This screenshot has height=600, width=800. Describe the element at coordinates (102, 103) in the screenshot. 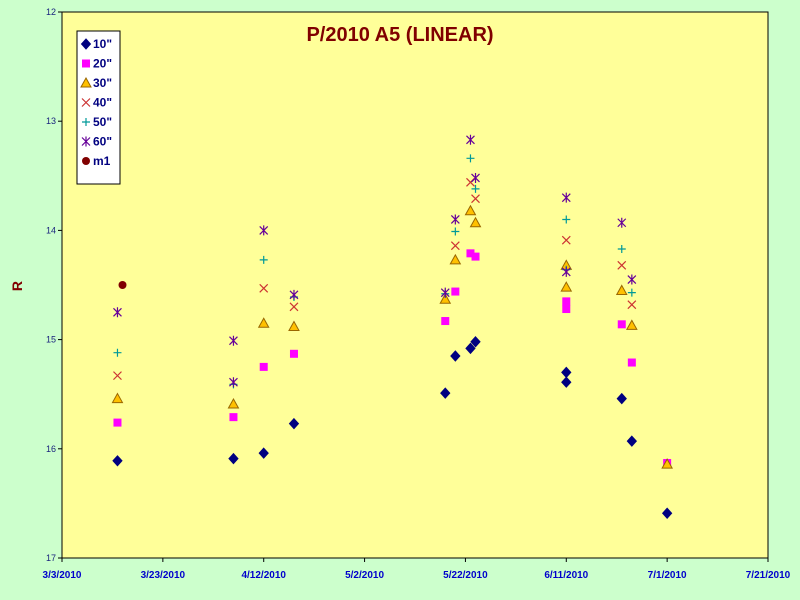

I see `legend-label: 40"` at that location.